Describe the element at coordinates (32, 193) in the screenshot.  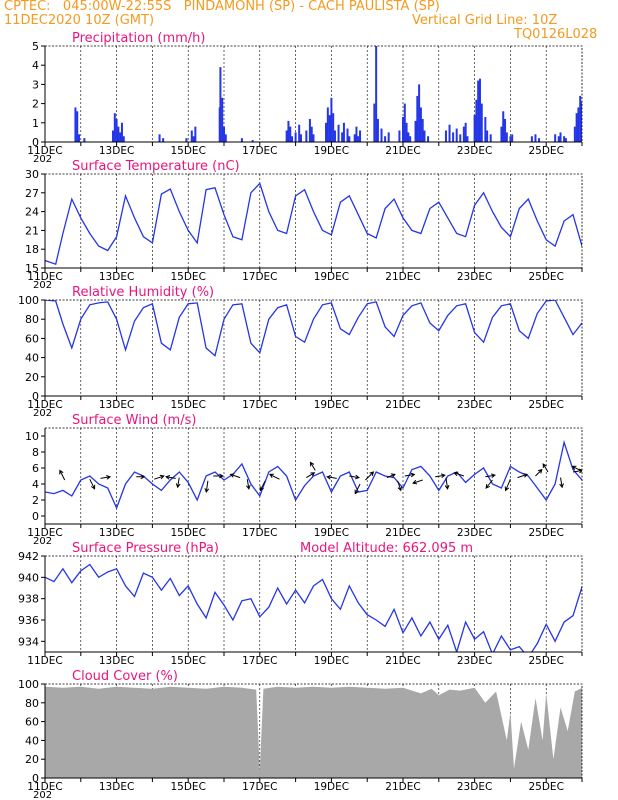
I see `y-tick-label: 27` at that location.